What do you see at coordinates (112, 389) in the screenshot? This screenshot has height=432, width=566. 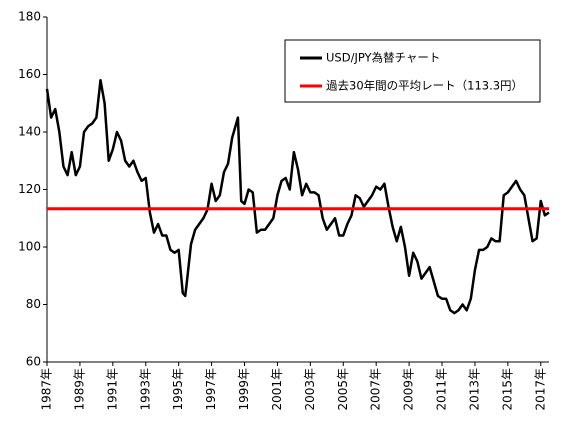 I see `x-tick-label: 1991年` at bounding box center [112, 389].